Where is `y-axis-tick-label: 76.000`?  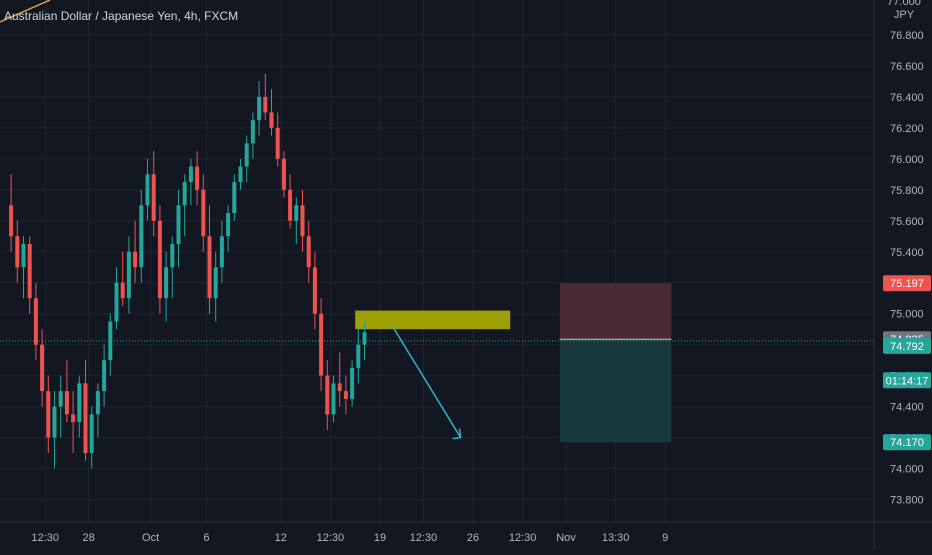
y-axis-tick-label: 76.000 is located at coordinates (907, 160).